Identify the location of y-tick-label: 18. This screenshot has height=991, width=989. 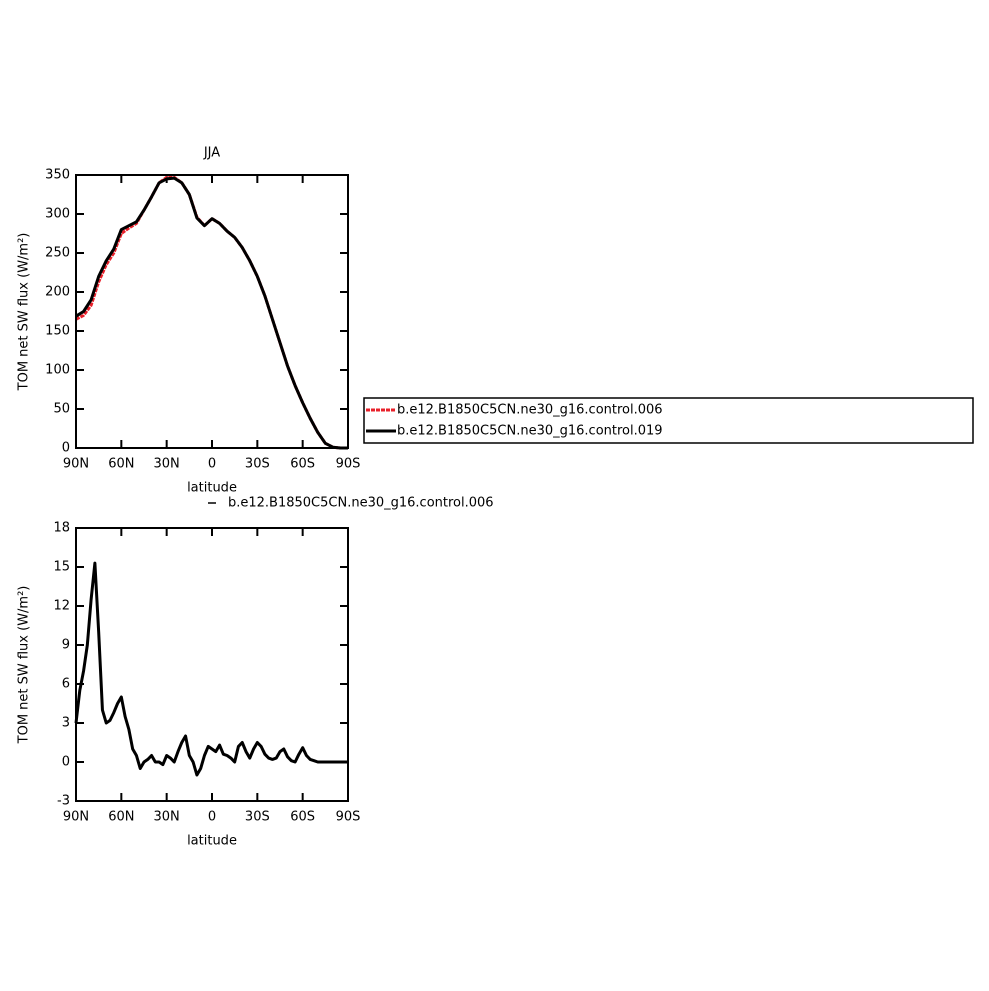
(61, 528).